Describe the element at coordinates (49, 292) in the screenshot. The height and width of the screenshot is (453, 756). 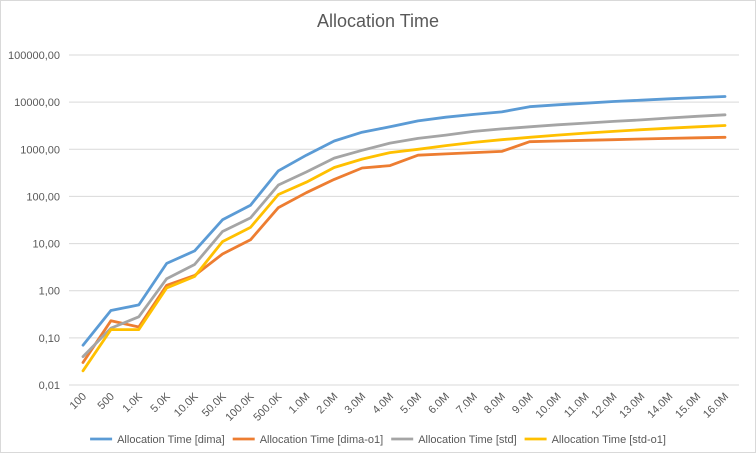
I see `y-tick-label: 1,00` at that location.